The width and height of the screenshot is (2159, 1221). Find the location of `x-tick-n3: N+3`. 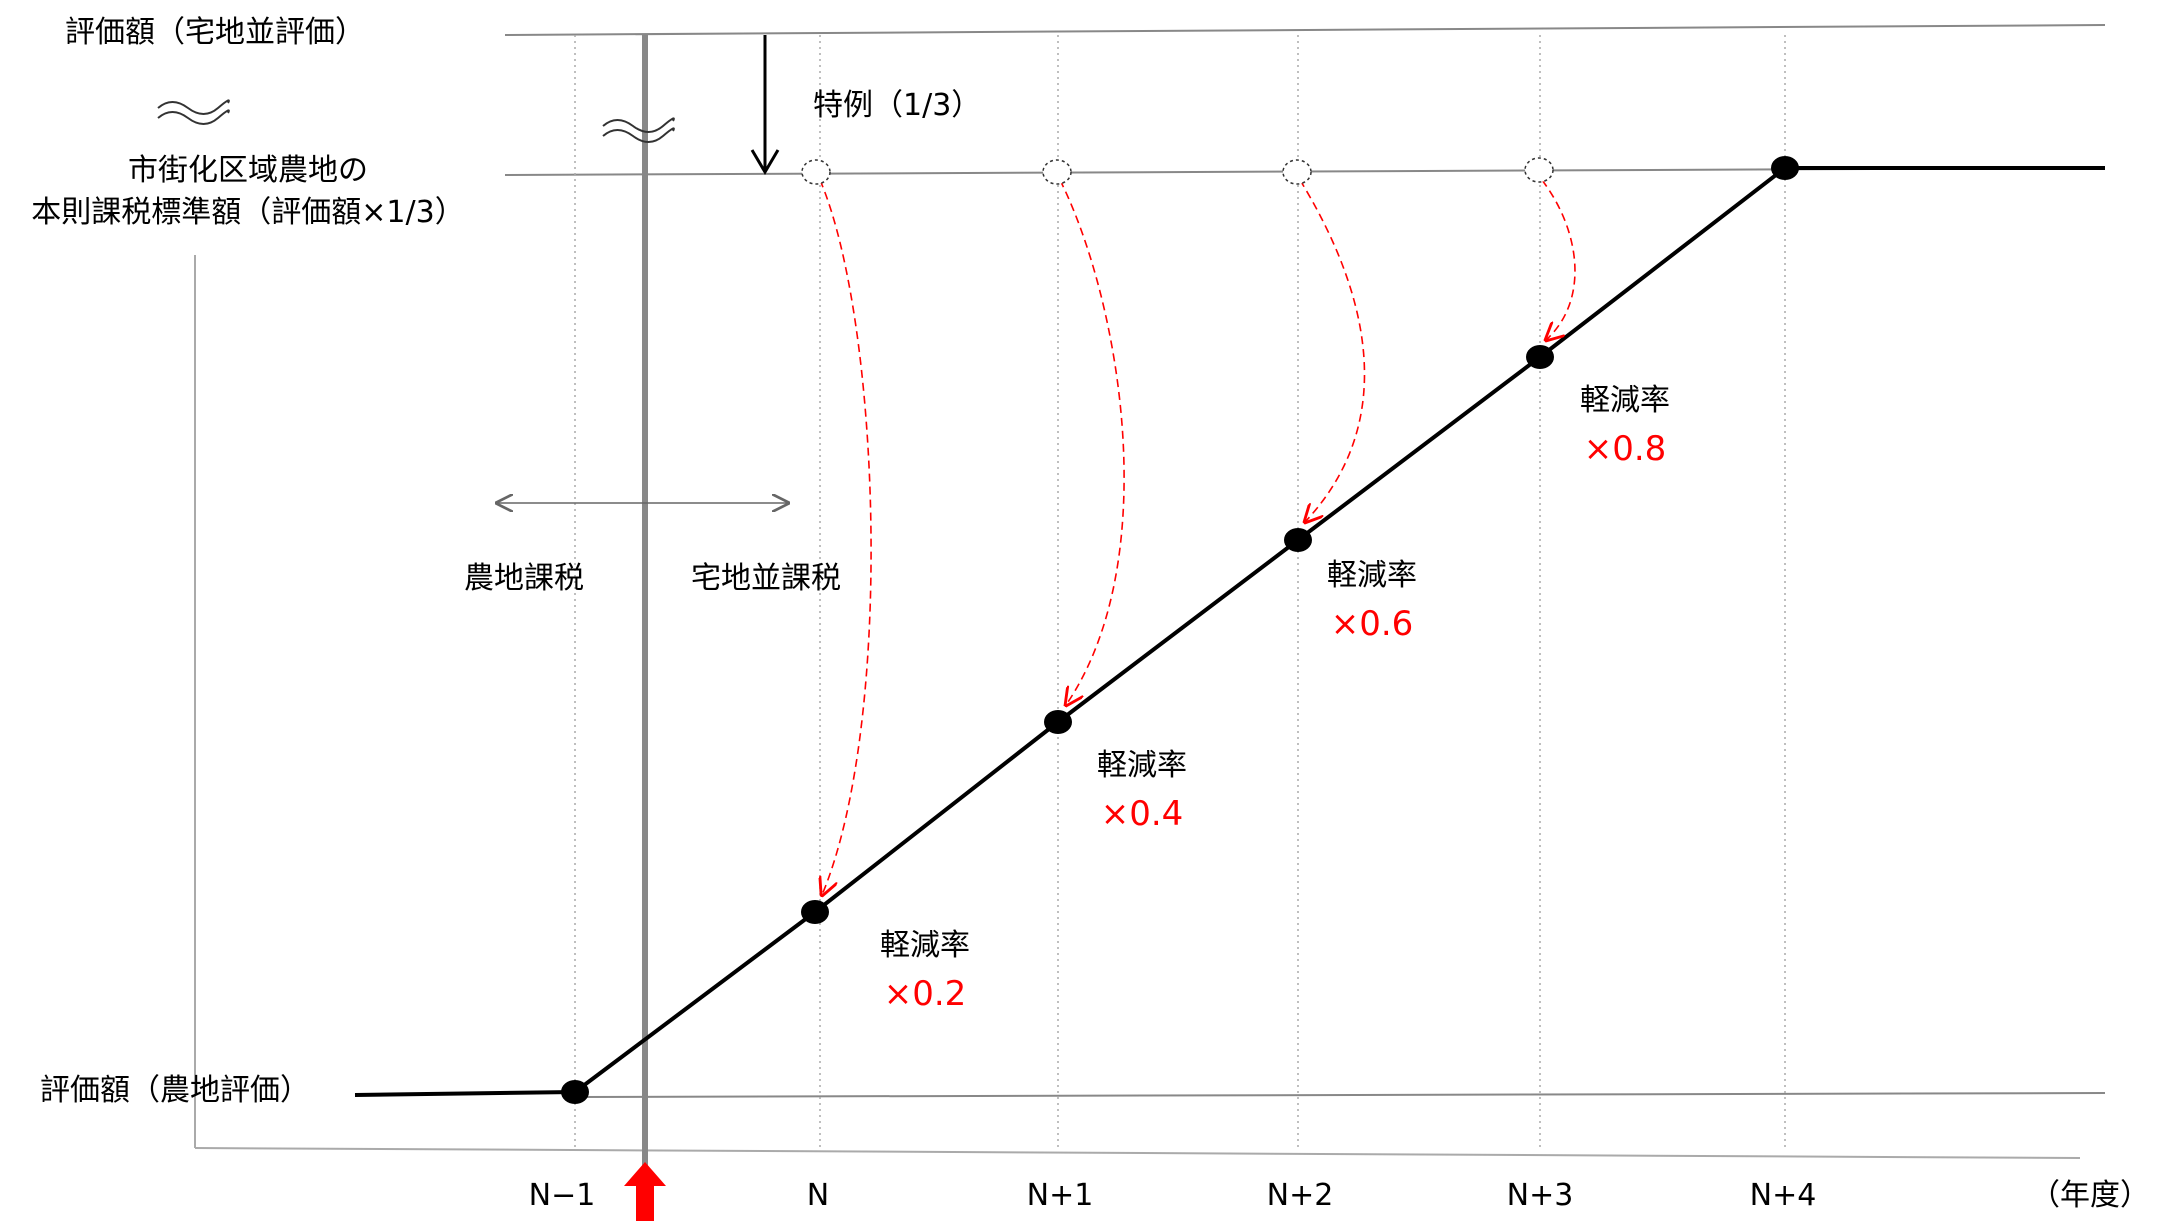

x-tick-n3: N+3 is located at coordinates (1540, 1195).